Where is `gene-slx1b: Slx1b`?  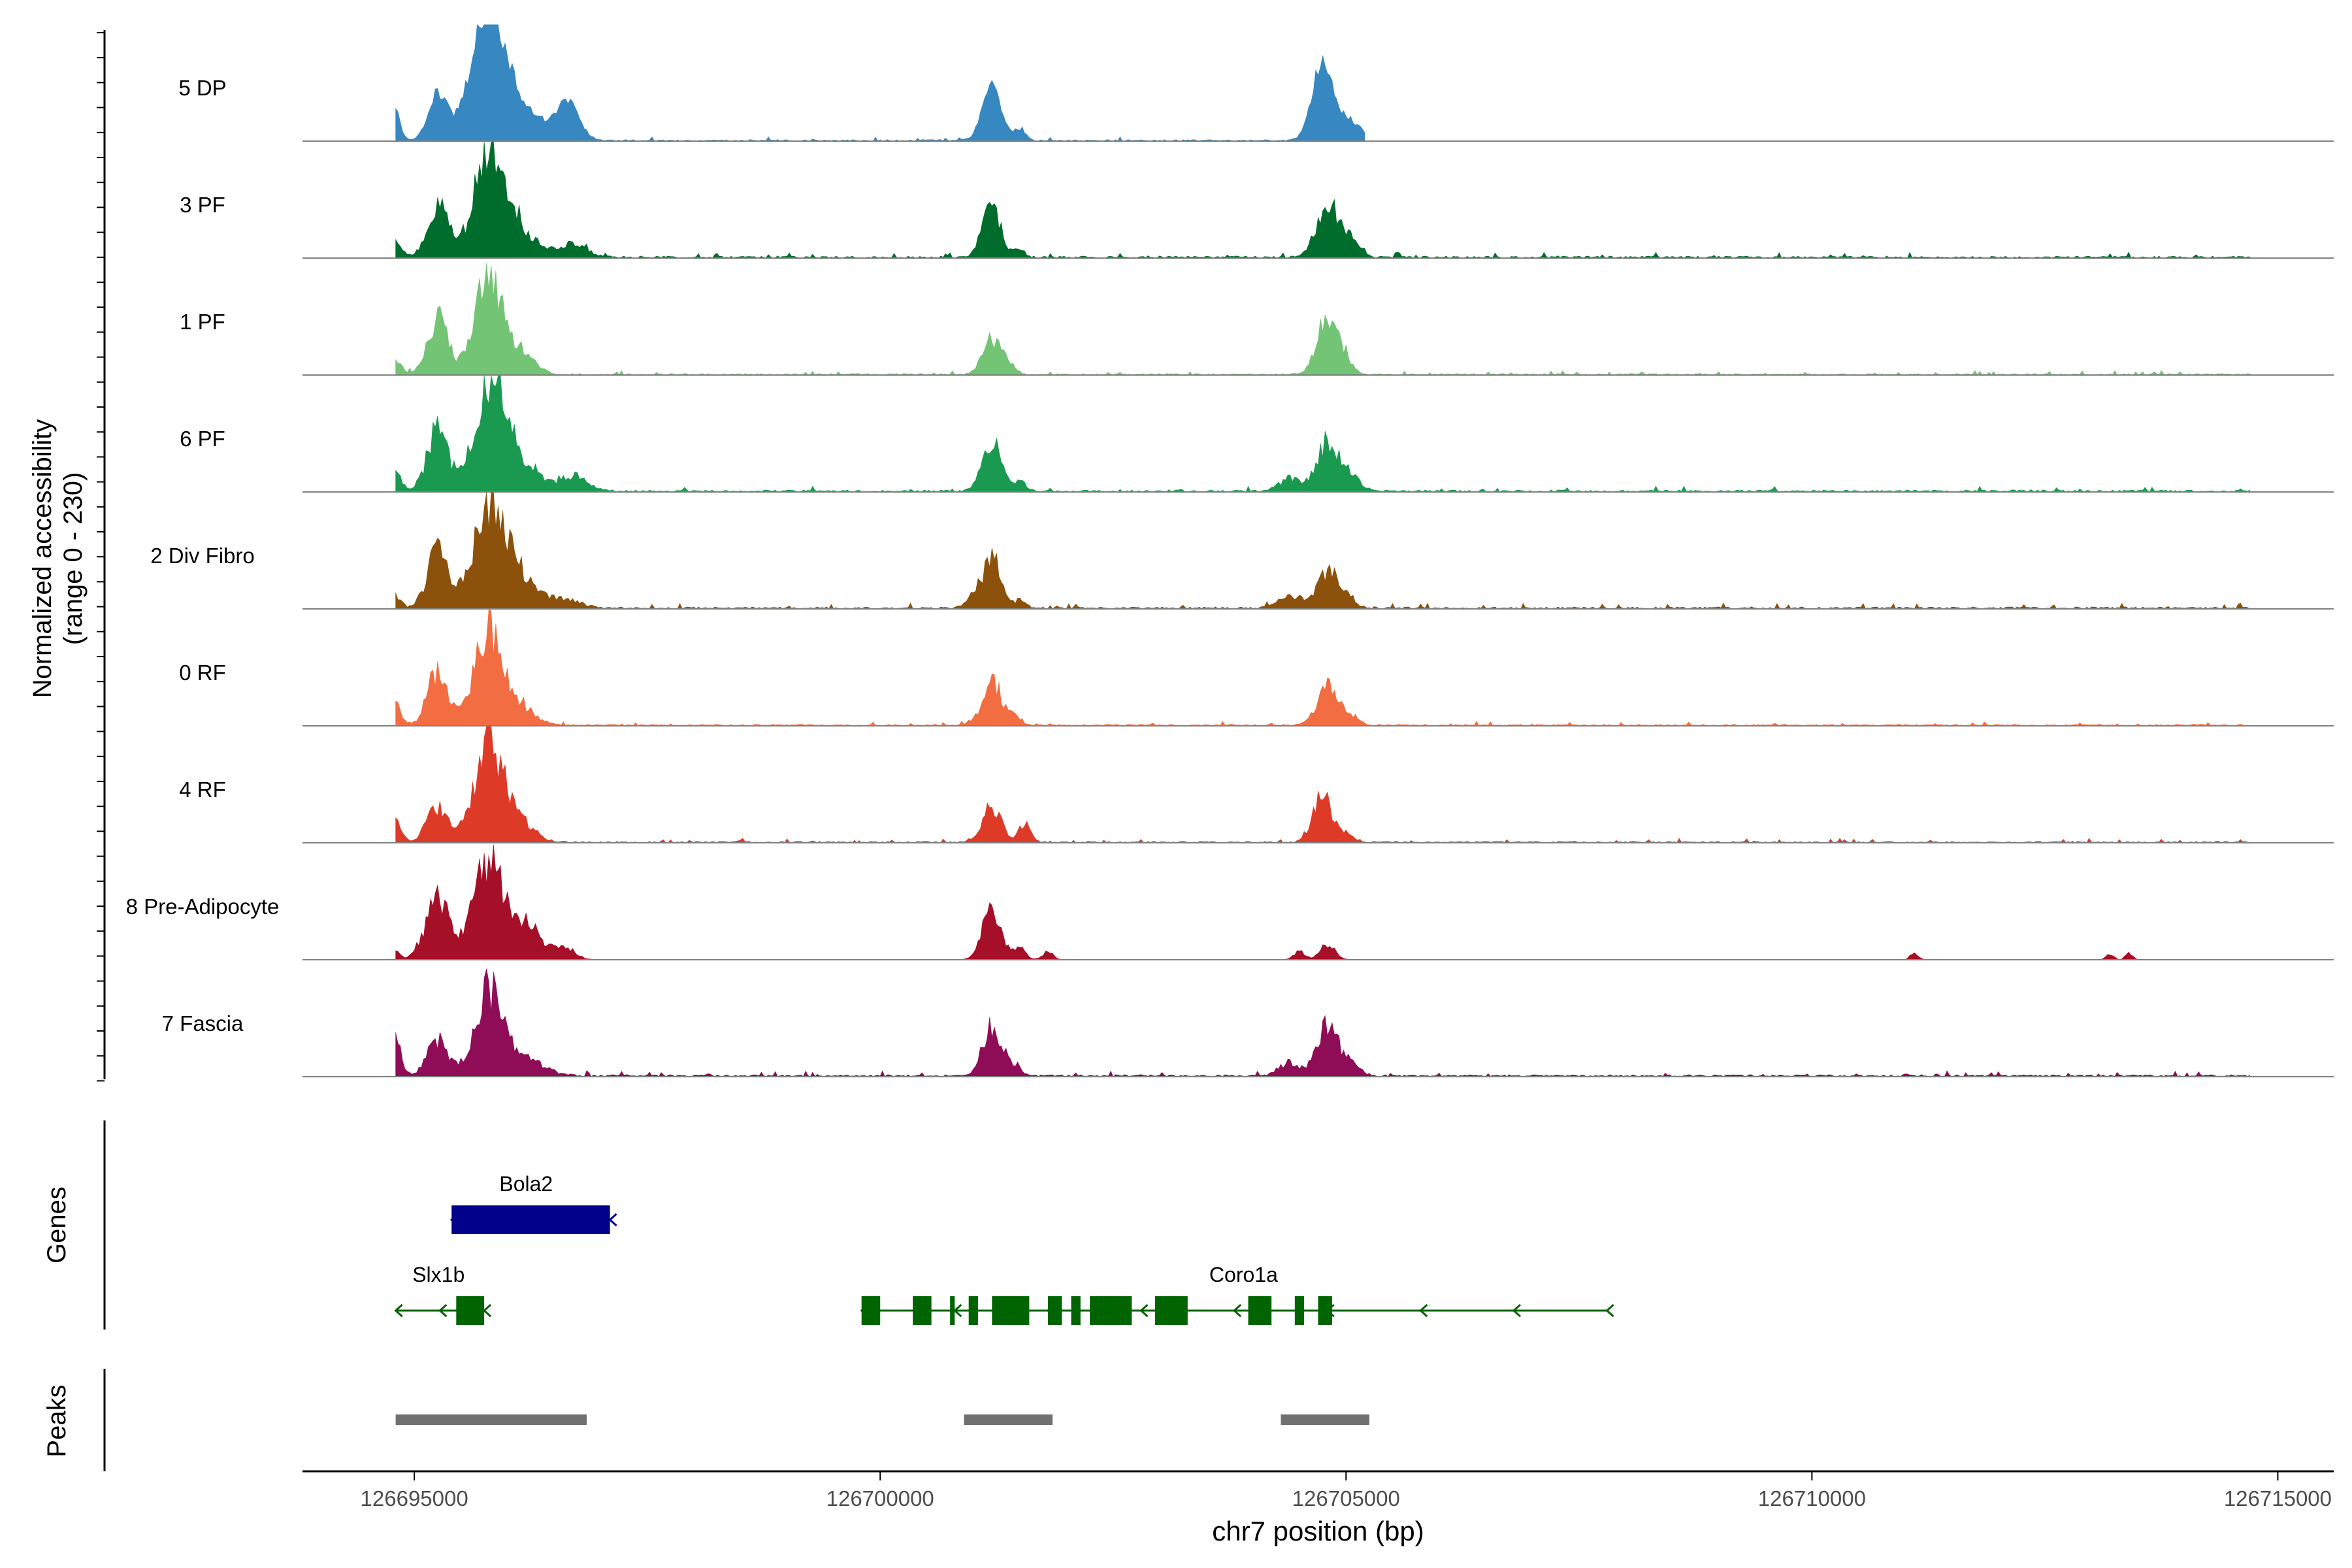
gene-slx1b: Slx1b is located at coordinates (443, 1294).